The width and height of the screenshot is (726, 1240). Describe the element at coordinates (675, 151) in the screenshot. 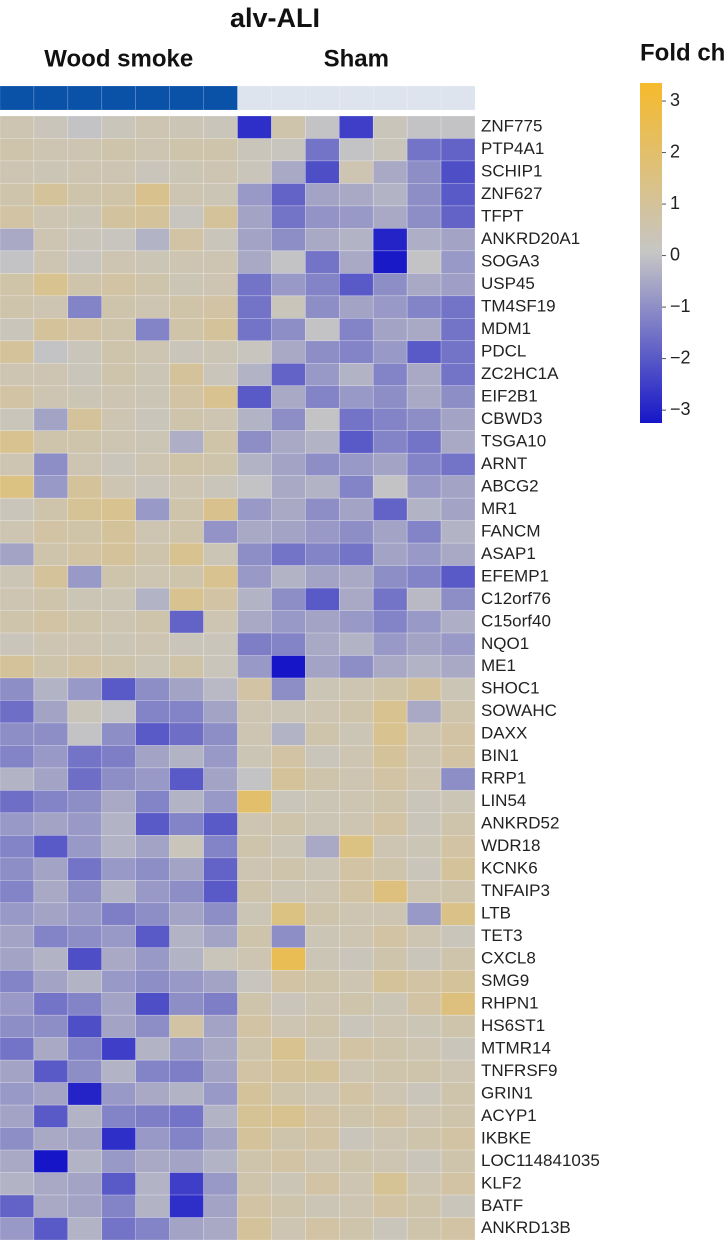

I see `colorbar-tick-label: 2` at that location.